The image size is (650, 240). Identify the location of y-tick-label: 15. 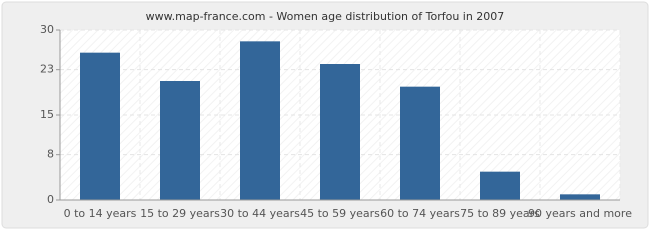
(47, 114).